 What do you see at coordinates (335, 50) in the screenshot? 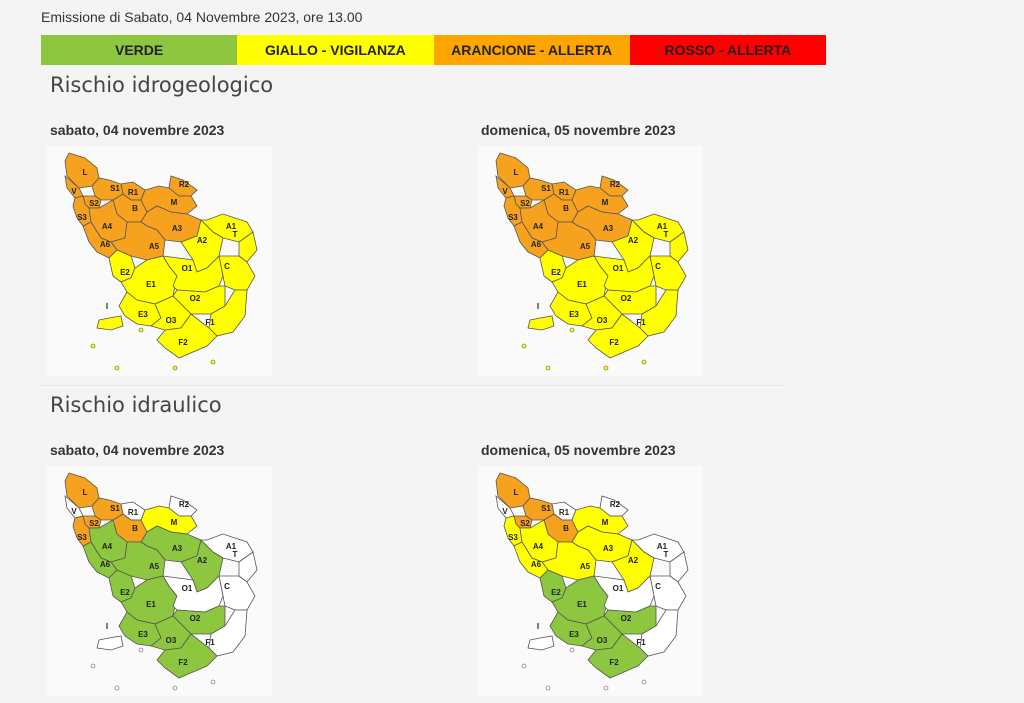
I see `legend-giallo: GIALLO - VIGILANZA` at bounding box center [335, 50].